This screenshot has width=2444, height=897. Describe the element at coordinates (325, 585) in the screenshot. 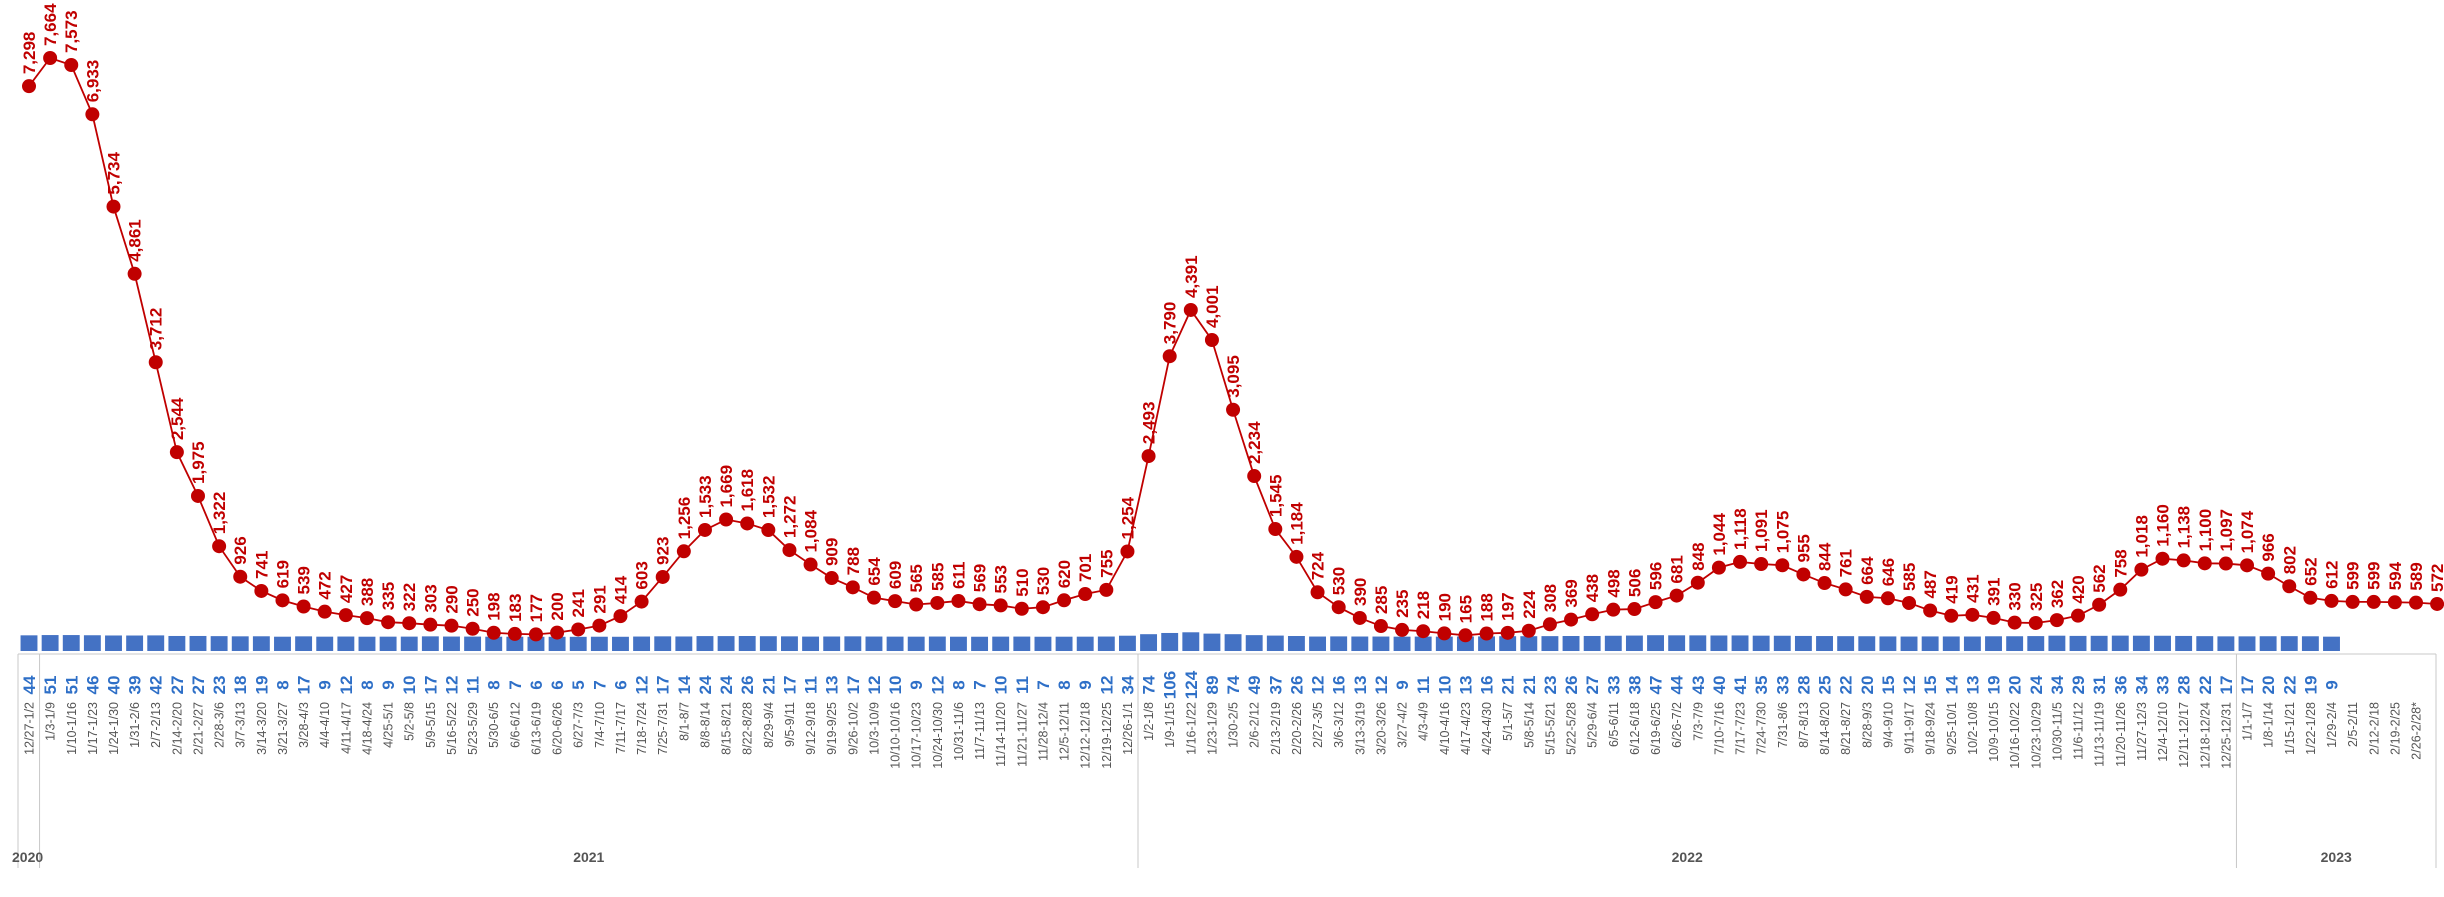

I see `line-value-label: 472` at that location.